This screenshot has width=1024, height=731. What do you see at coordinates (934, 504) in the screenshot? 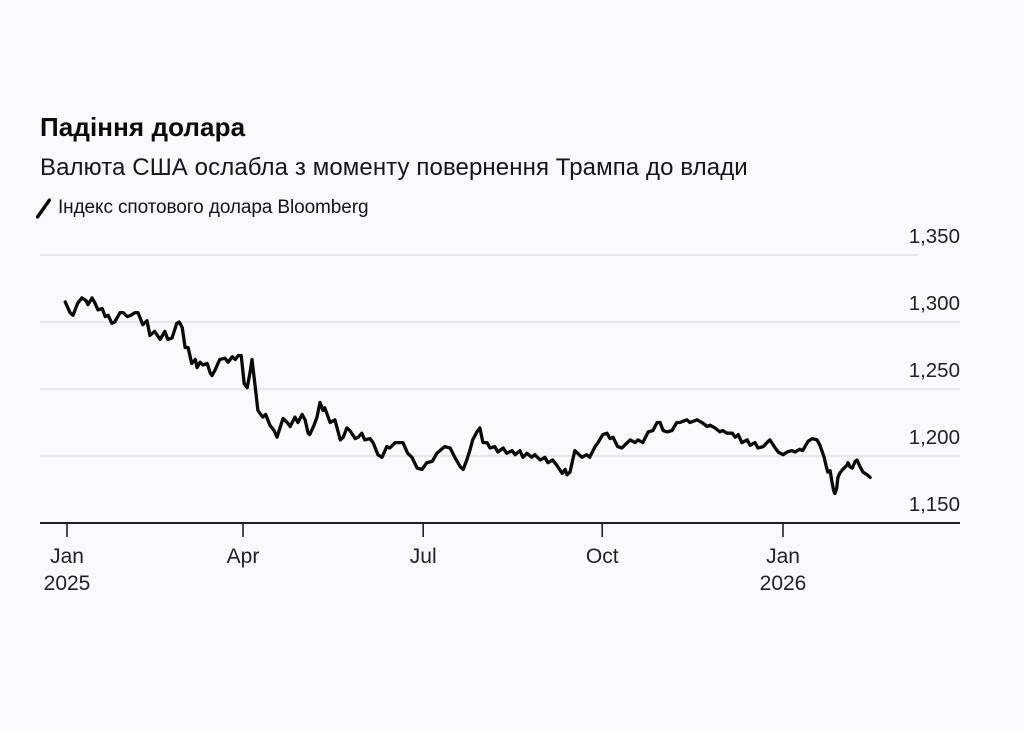
I see `y-axis-label: 1,150` at bounding box center [934, 504].